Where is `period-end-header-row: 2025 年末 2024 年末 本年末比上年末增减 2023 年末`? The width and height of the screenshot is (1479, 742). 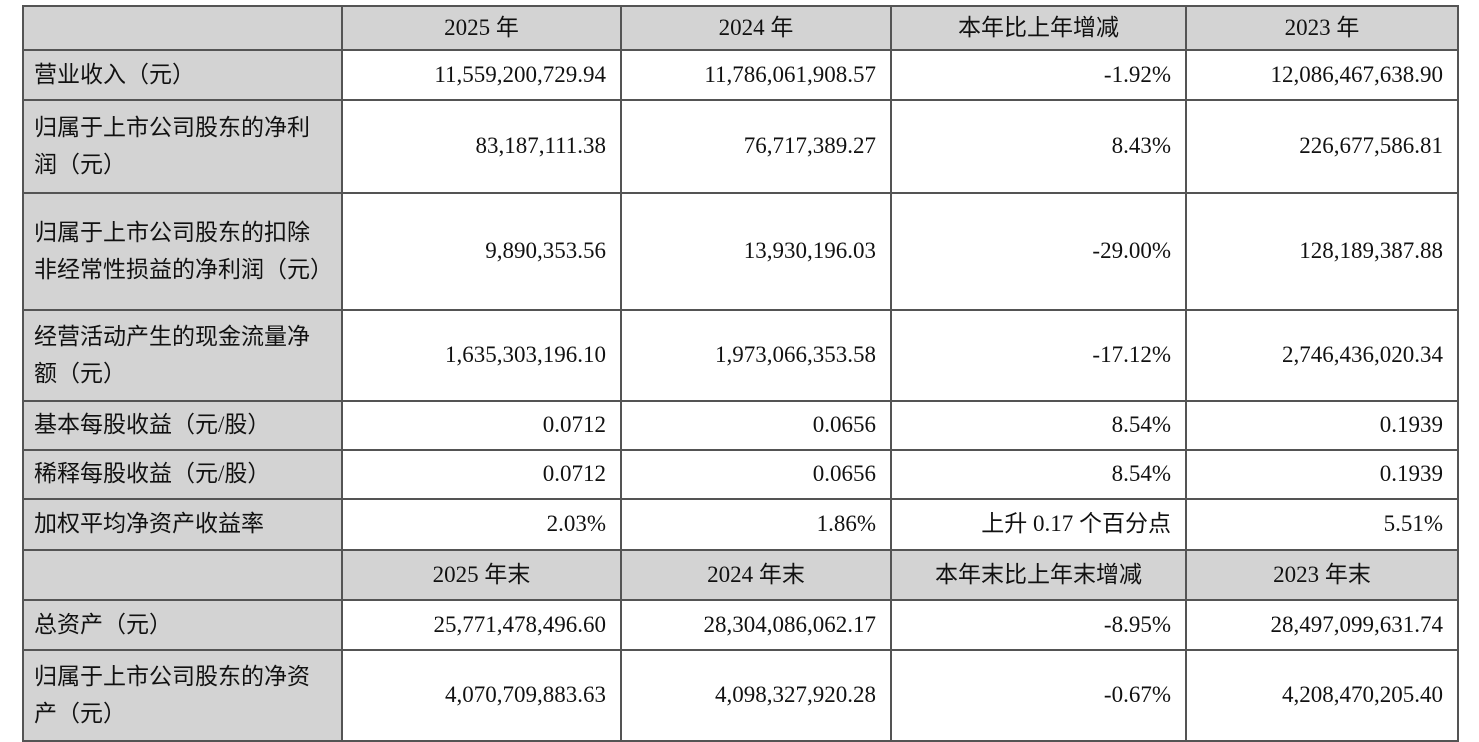
period-end-header-row: 2025 年末 2024 年末 本年末比上年末增减 2023 年末 is located at coordinates (740, 575).